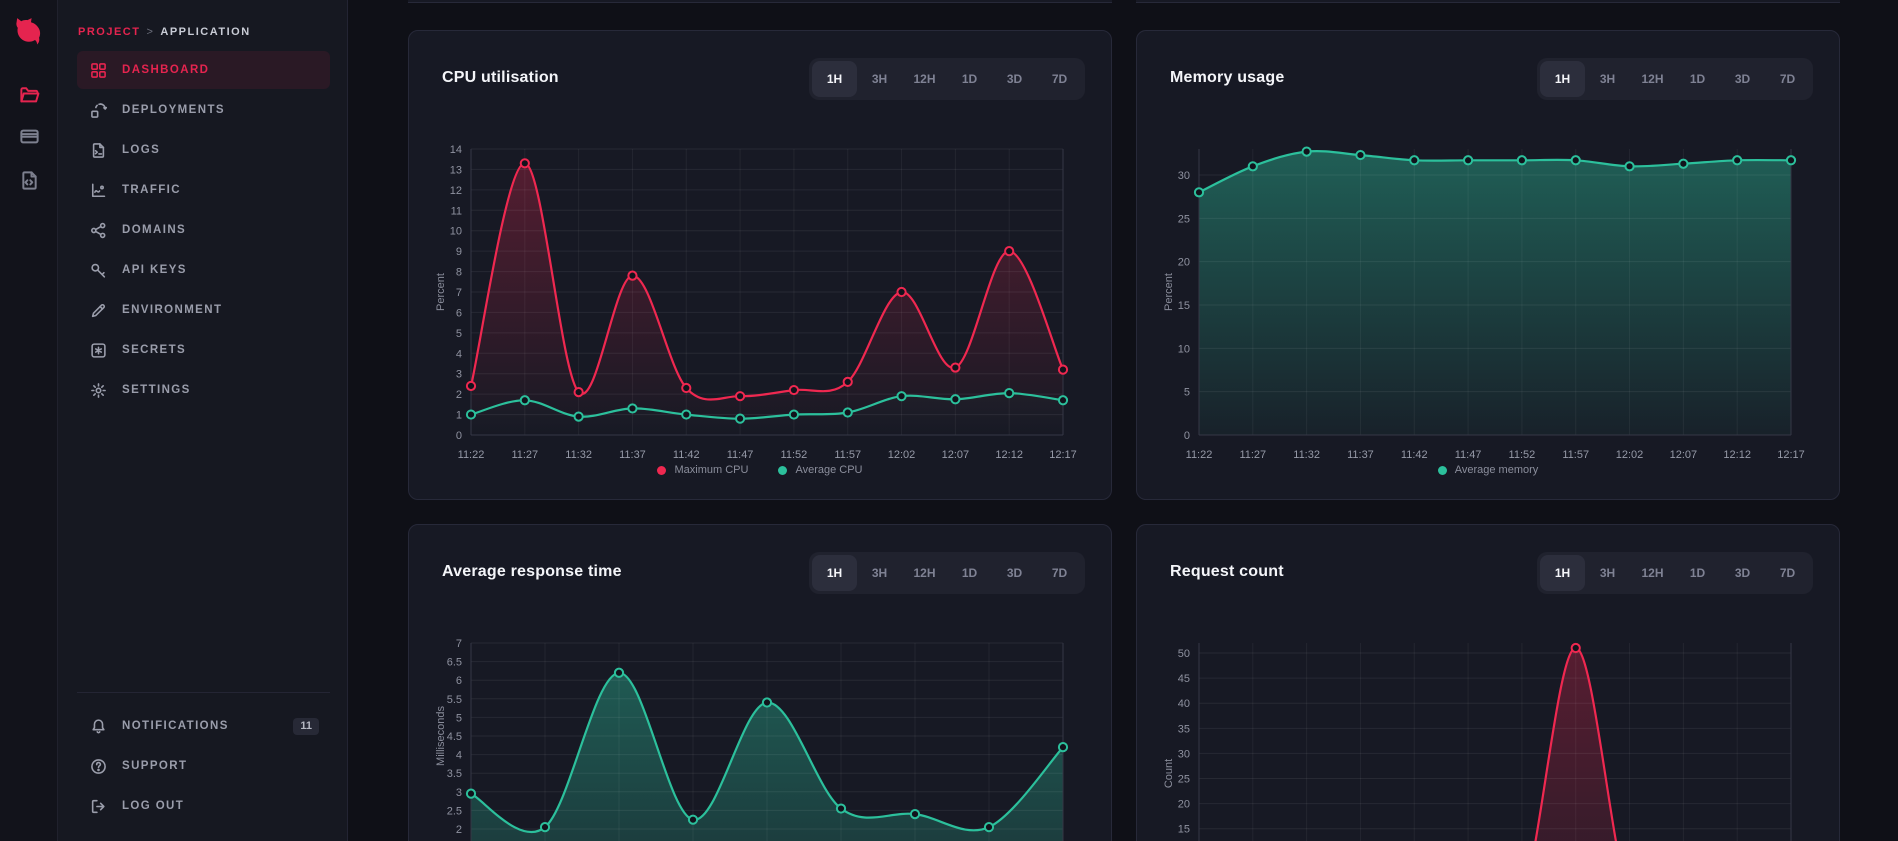 This screenshot has width=1898, height=841. What do you see at coordinates (459, 644) in the screenshot?
I see `y-tick-label: 7` at bounding box center [459, 644].